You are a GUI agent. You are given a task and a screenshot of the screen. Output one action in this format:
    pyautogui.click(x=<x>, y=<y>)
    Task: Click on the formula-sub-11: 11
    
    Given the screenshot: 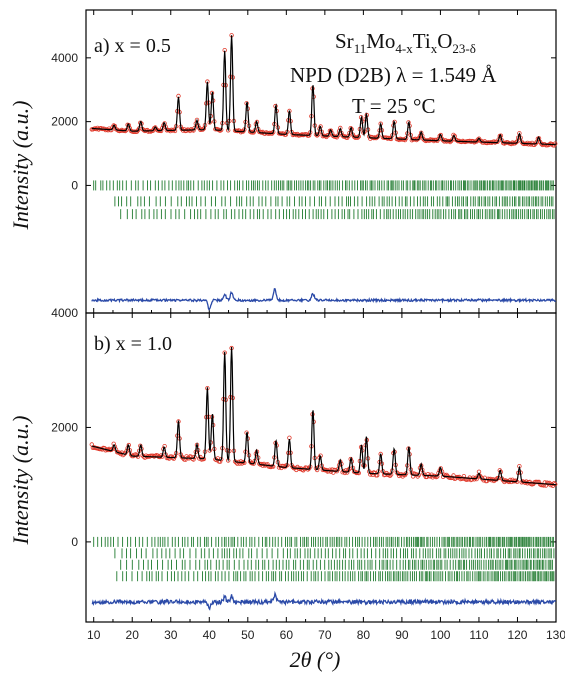 What is the action you would take?
    pyautogui.click(x=360, y=48)
    